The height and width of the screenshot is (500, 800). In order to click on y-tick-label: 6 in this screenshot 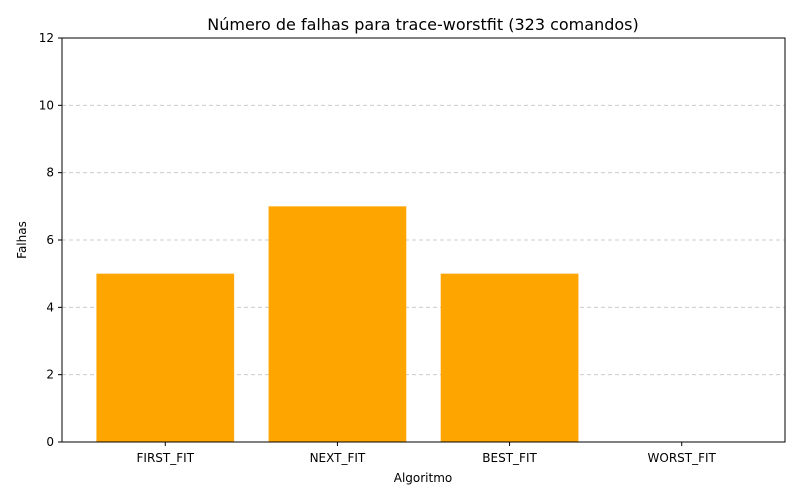, I will do `click(50, 240)`.